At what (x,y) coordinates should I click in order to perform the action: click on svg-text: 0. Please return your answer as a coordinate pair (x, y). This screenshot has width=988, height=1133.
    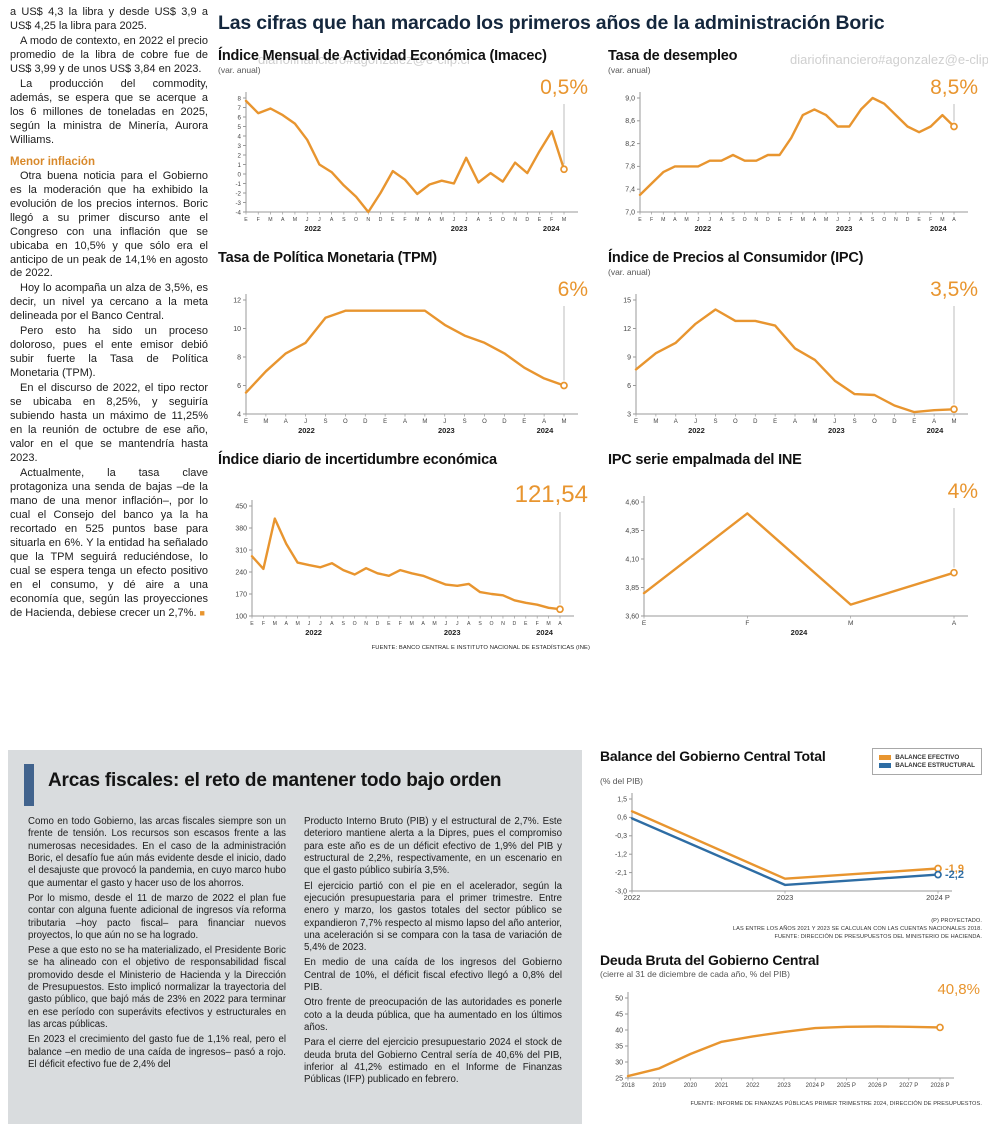
    Looking at the image, I should click on (240, 174).